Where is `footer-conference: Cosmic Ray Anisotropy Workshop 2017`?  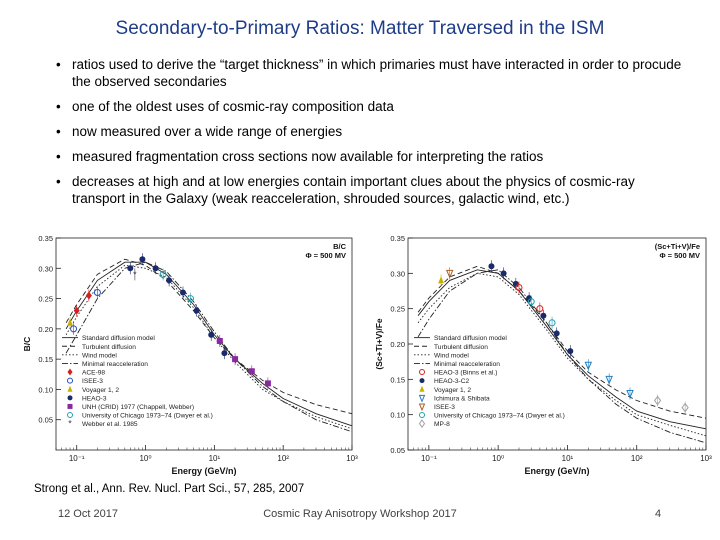 footer-conference: Cosmic Ray Anisotropy Workshop 2017 is located at coordinates (360, 514).